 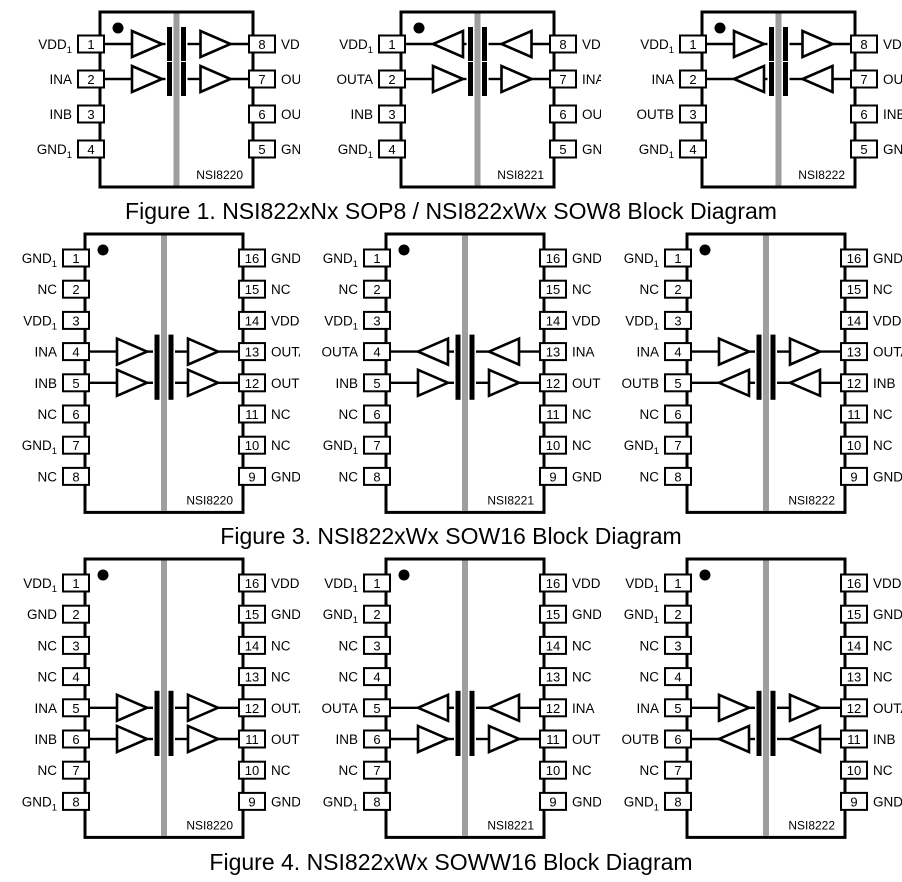 I want to click on pin-13: 13 OUTA, so click(x=870, y=352).